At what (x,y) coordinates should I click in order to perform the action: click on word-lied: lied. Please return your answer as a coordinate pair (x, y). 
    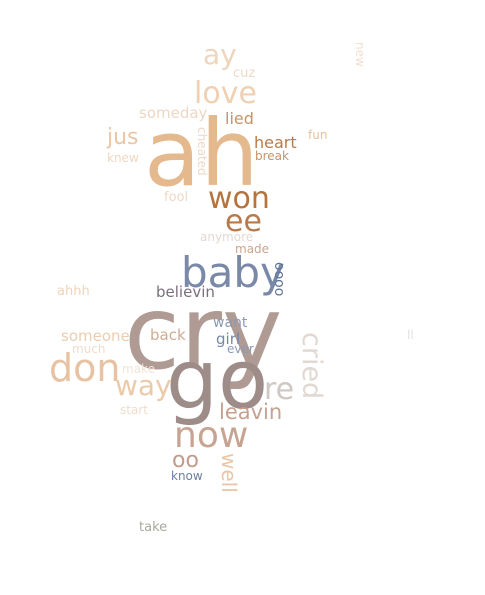
    Looking at the image, I should click on (239, 118).